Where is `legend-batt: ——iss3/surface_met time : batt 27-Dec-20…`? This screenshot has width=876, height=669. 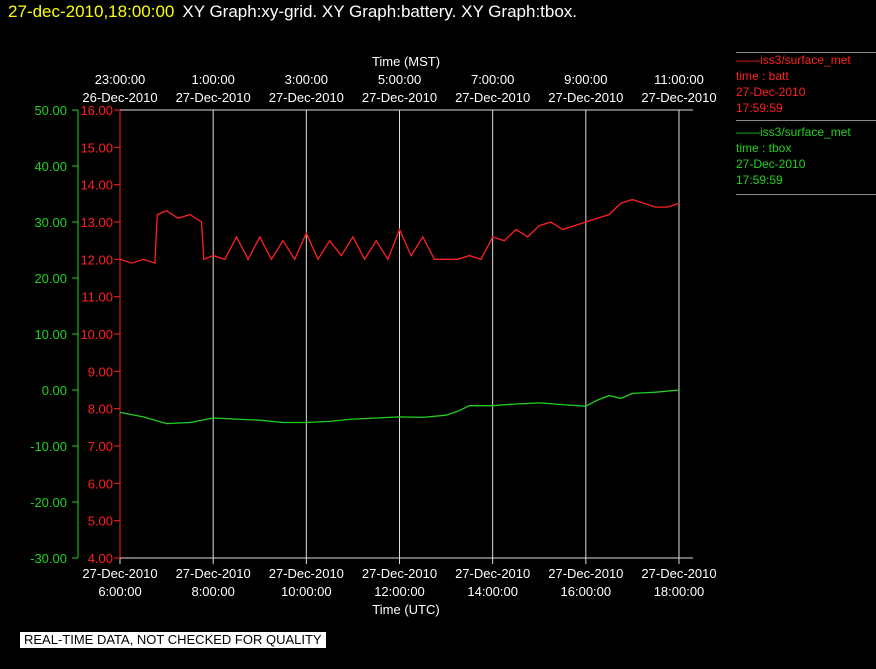 legend-batt: ——iss3/surface_met time : batt 27-Dec-20… is located at coordinates (806, 86).